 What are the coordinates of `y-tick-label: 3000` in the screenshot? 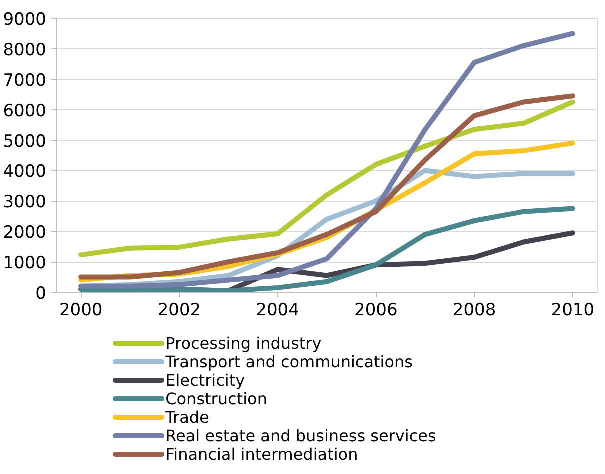 It's located at (24, 202).